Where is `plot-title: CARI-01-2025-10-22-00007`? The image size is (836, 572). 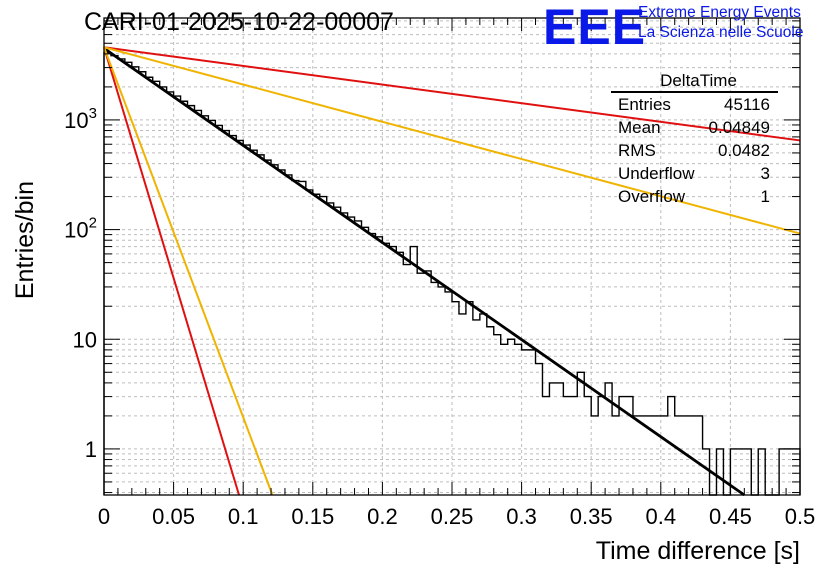 plot-title: CARI-01-2025-10-22-00007 is located at coordinates (239, 22).